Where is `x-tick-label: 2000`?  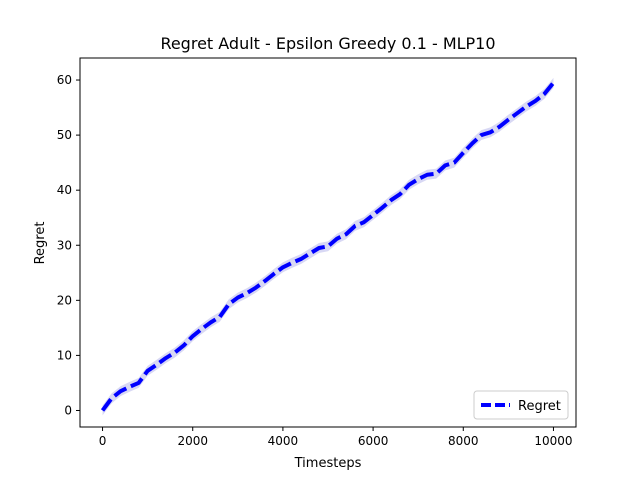 x-tick-label: 2000 is located at coordinates (192, 441).